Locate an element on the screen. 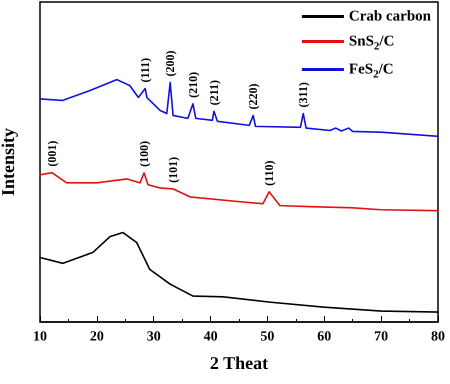 The height and width of the screenshot is (384, 450). x-tick-label: 30 is located at coordinates (153, 337).